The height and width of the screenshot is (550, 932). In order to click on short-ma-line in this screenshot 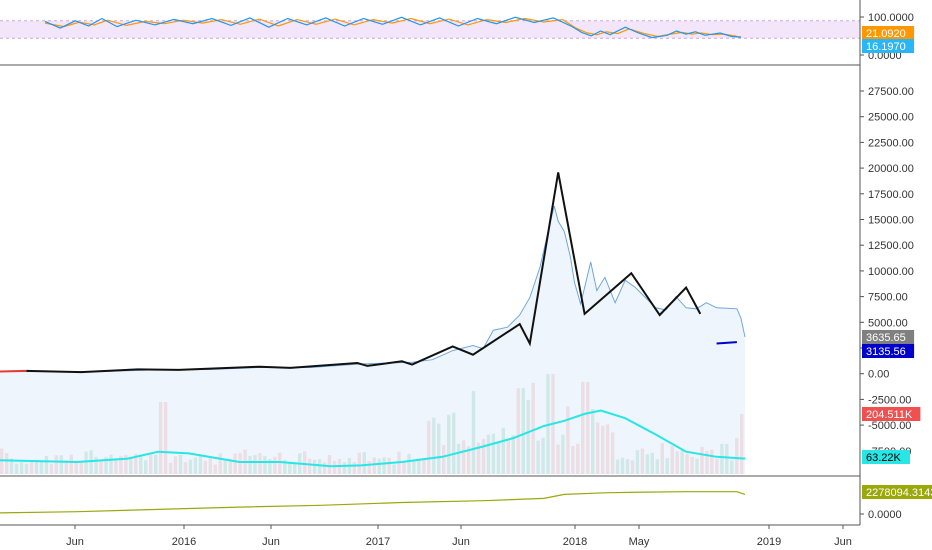, I will do `click(726, 343)`.